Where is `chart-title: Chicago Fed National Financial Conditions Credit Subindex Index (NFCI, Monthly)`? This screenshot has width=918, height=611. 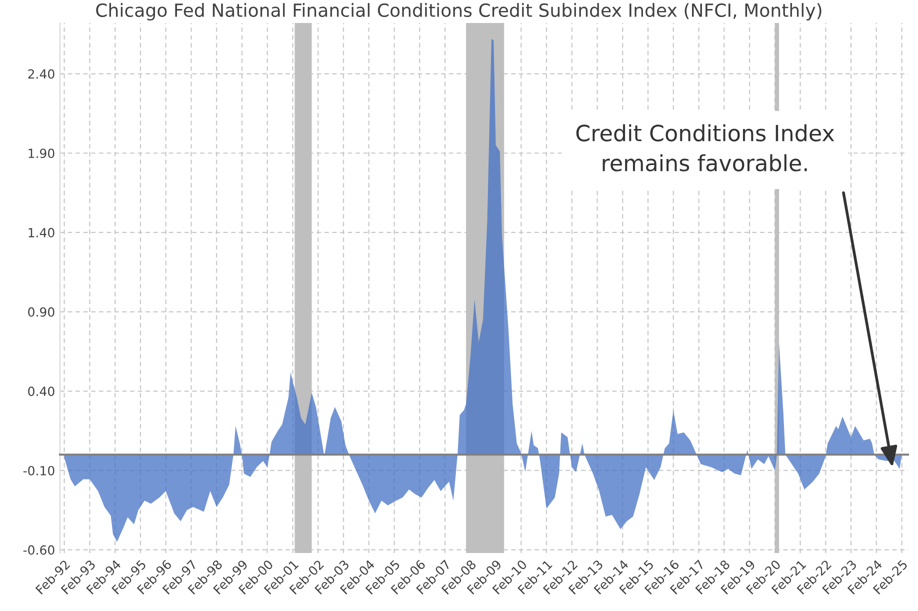
chart-title: Chicago Fed National Financial Conditions Credit Subindex Index (NFCI, Monthly) is located at coordinates (459, 12).